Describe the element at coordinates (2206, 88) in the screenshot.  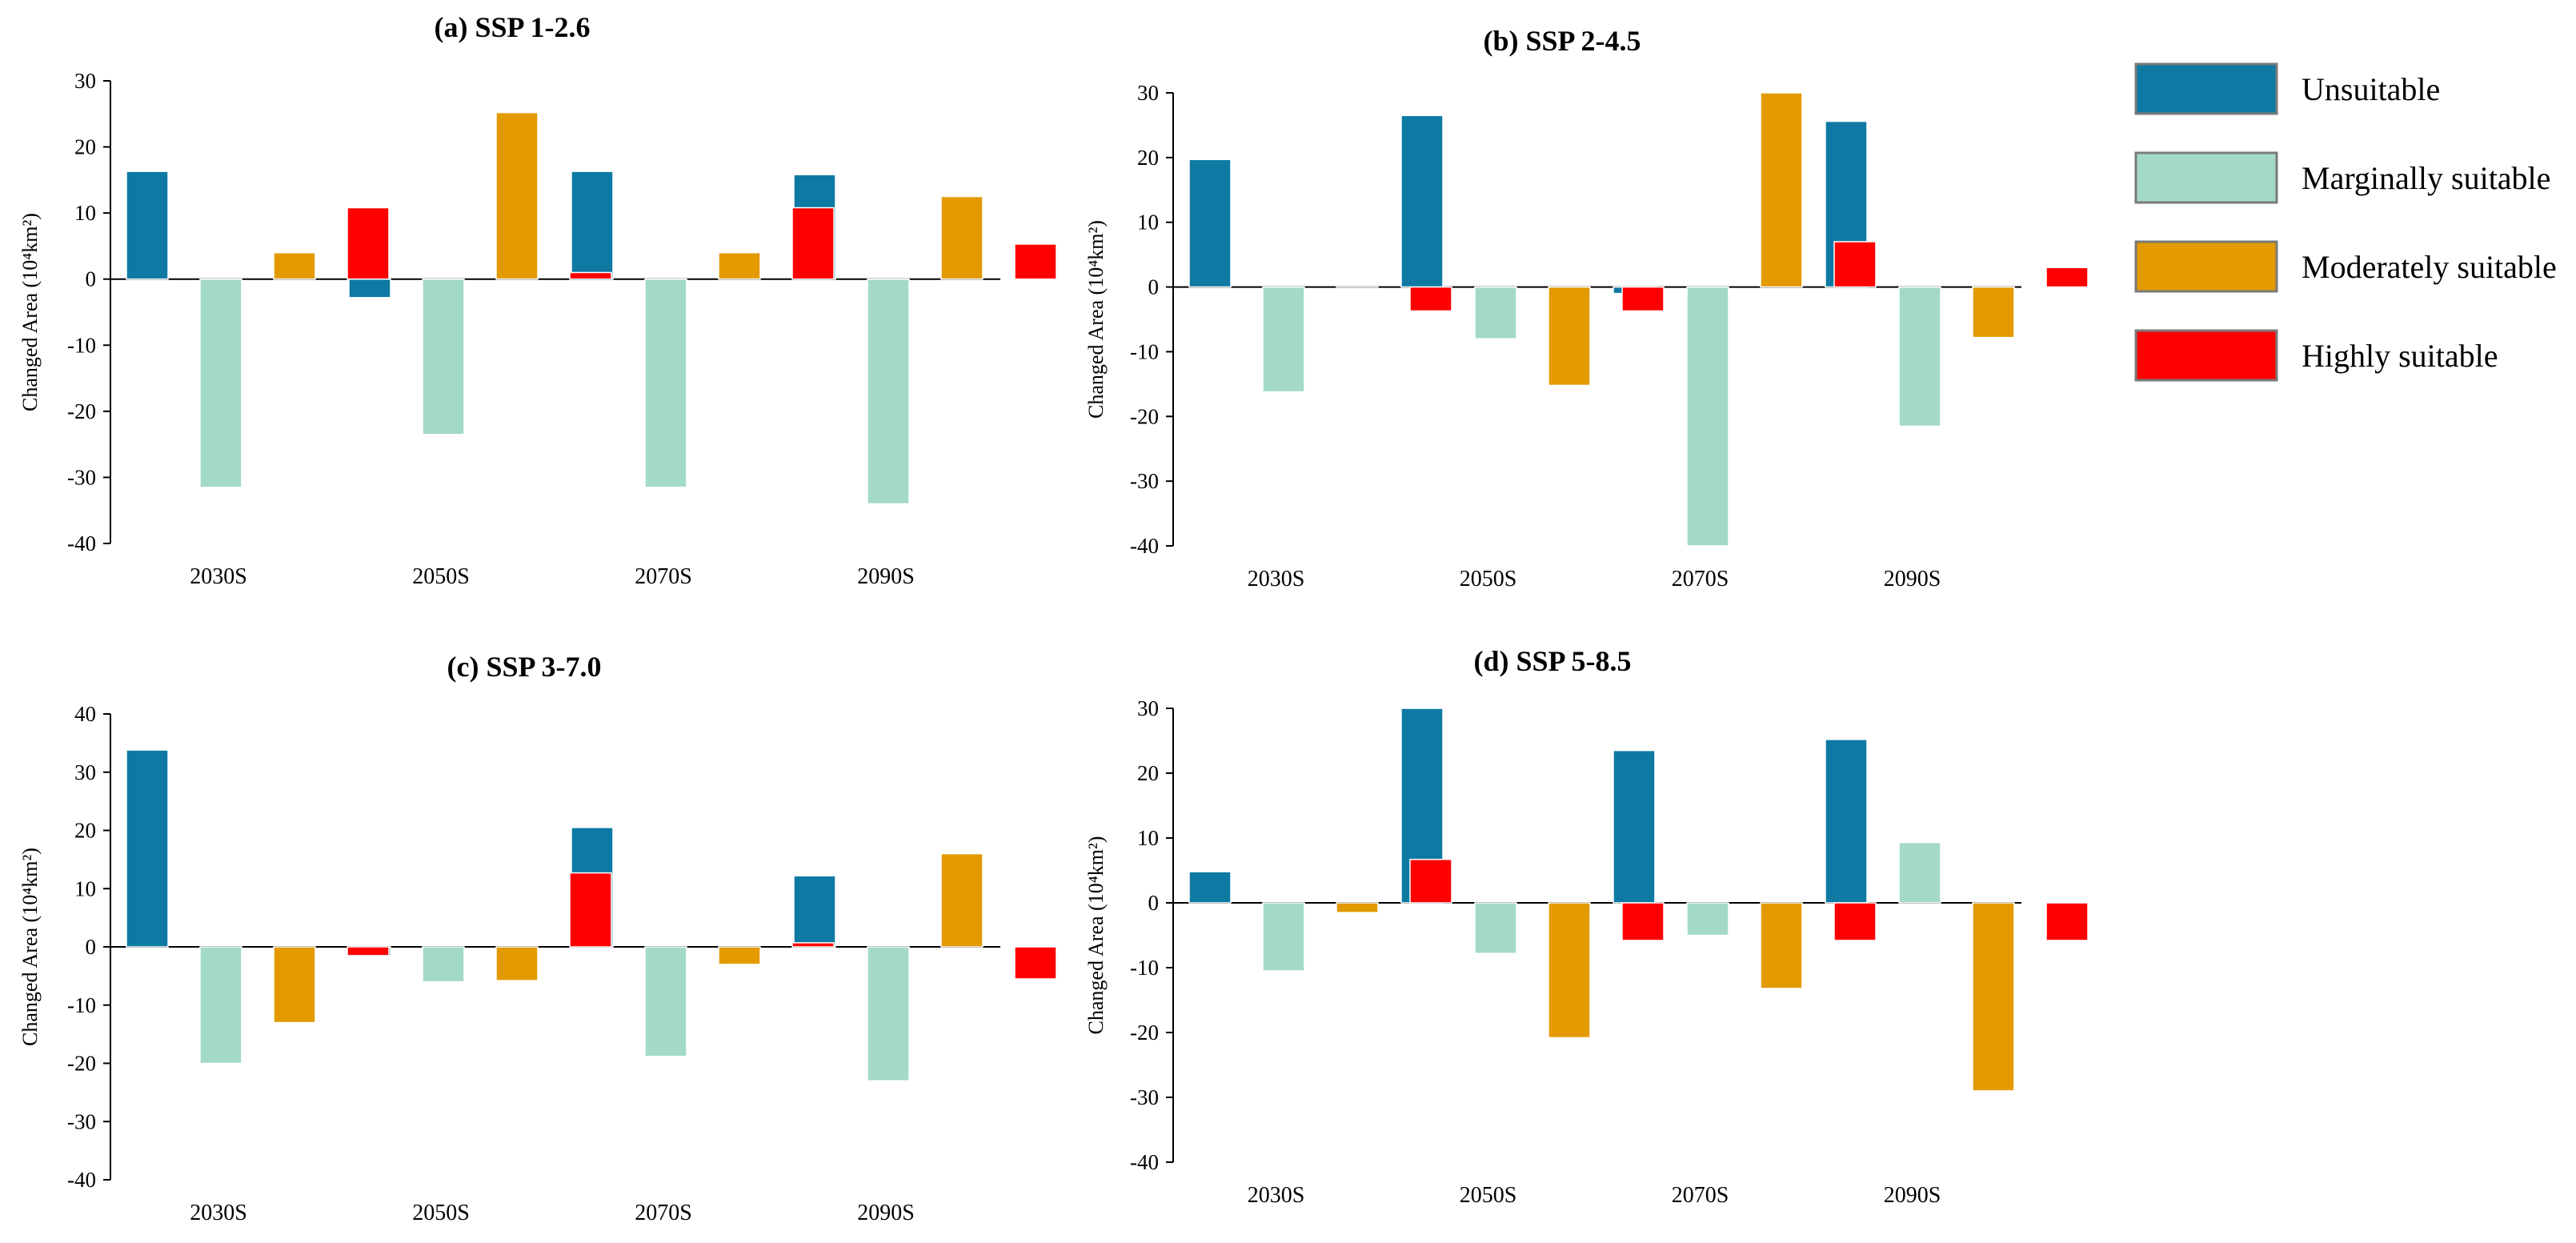
I see `legend-swatch-unsuitable` at that location.